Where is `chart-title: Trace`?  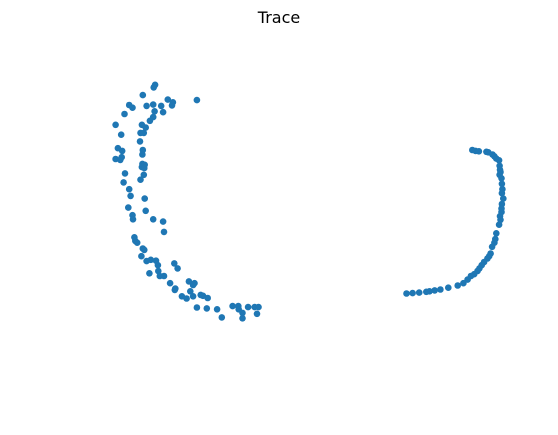
chart-title: Trace is located at coordinates (279, 17).